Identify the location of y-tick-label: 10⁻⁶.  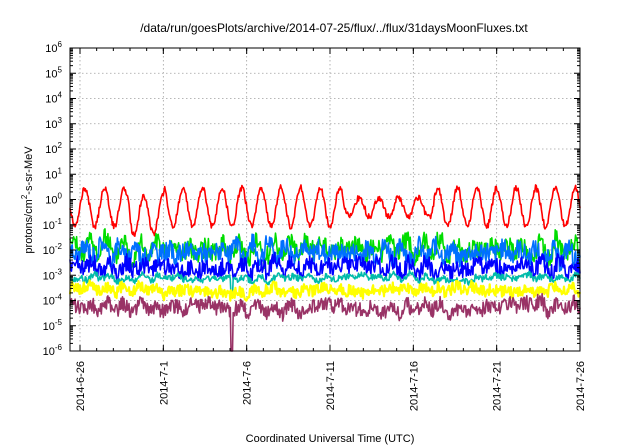
(53, 350).